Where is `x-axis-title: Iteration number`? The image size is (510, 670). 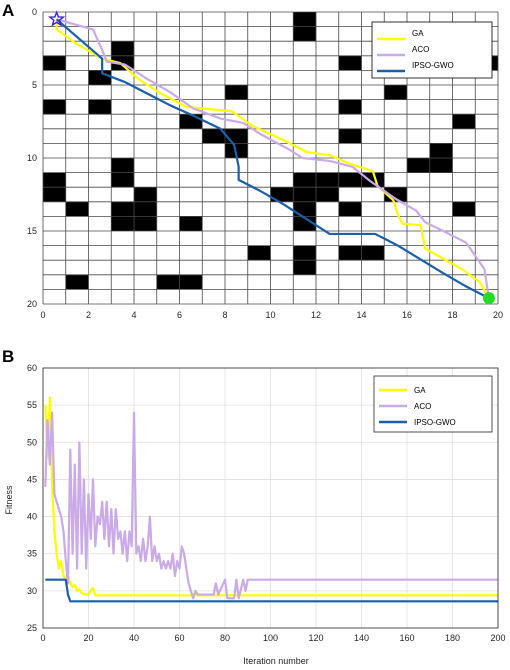
x-axis-title: Iteration number is located at coordinates (276, 661).